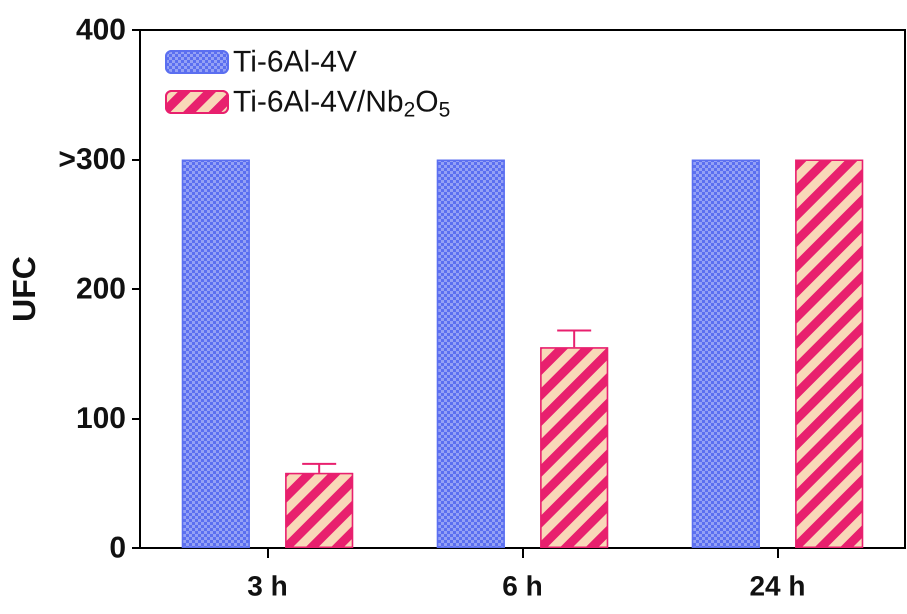 The width and height of the screenshot is (907, 614). I want to click on legend-label: Ti-6Al-4V, so click(295, 62).